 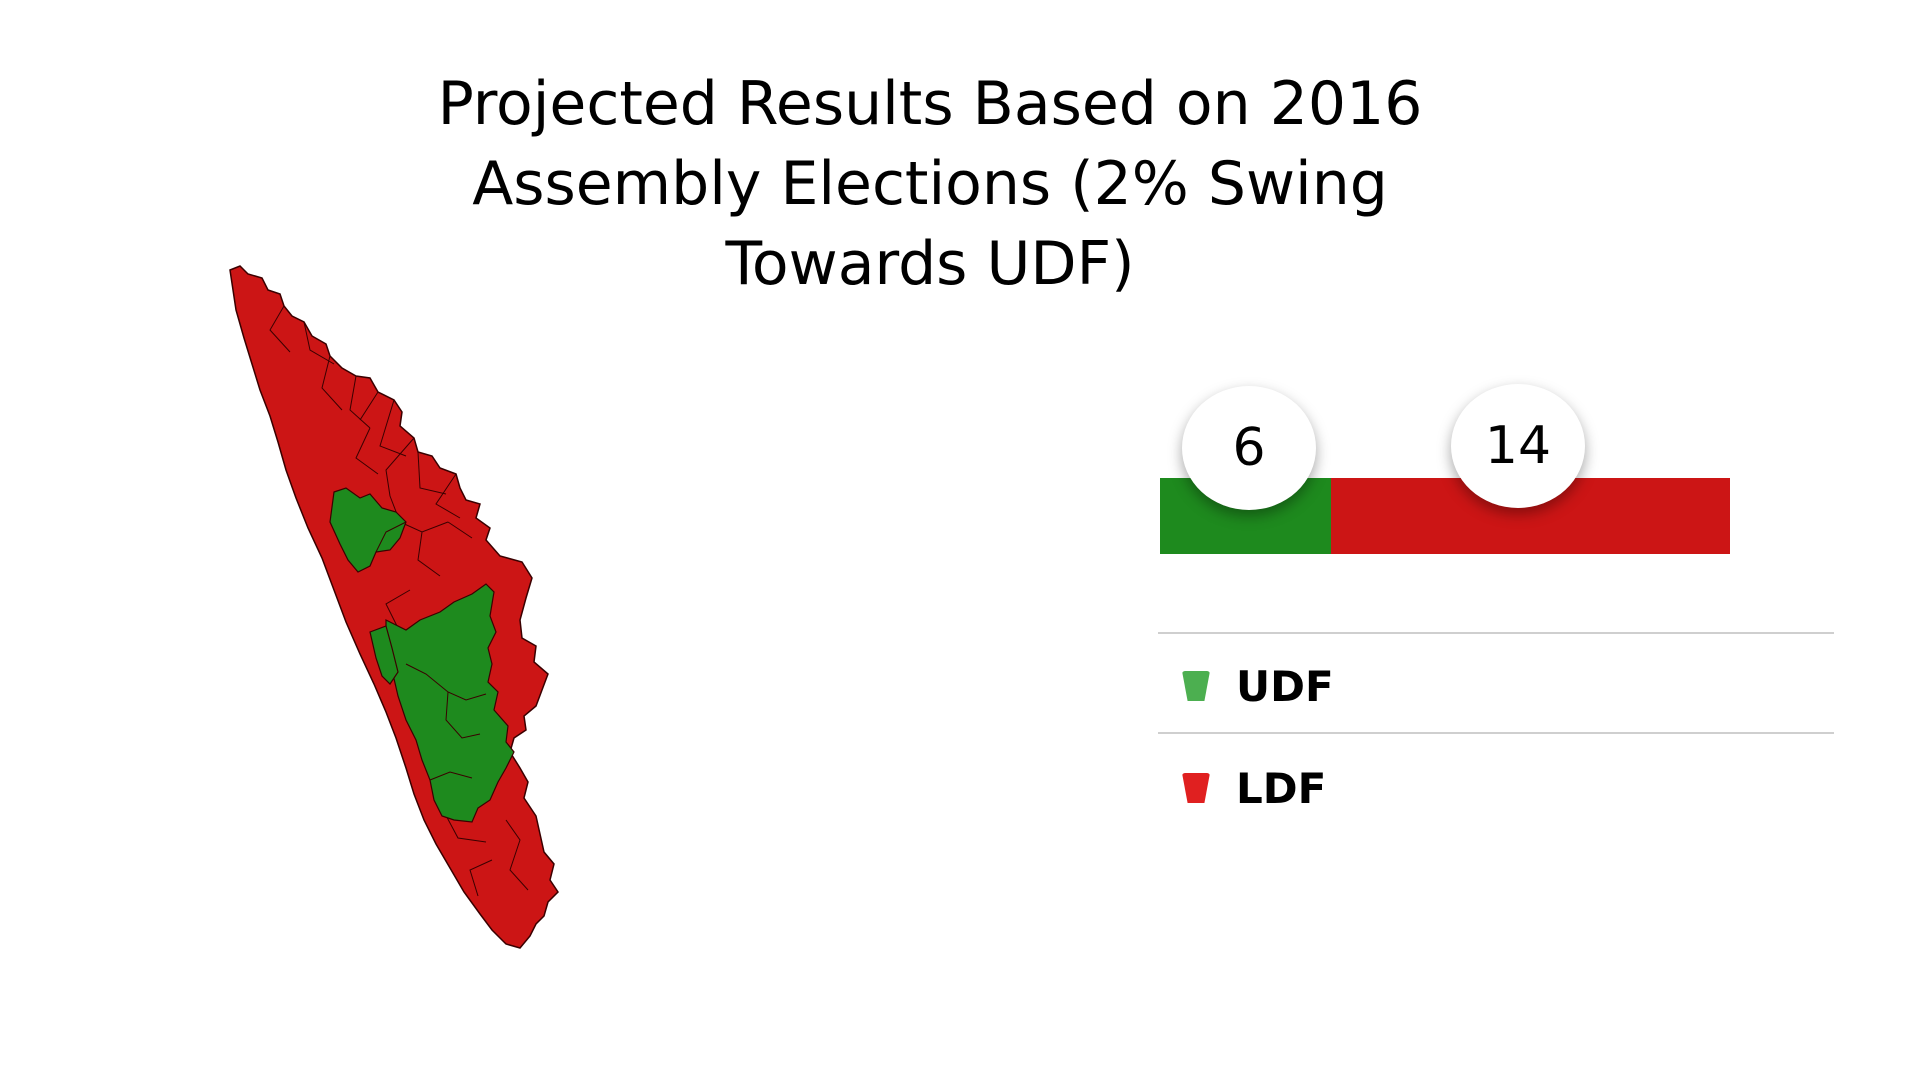 What do you see at coordinates (1281, 788) in the screenshot?
I see `legend-label-ldf: LDF` at bounding box center [1281, 788].